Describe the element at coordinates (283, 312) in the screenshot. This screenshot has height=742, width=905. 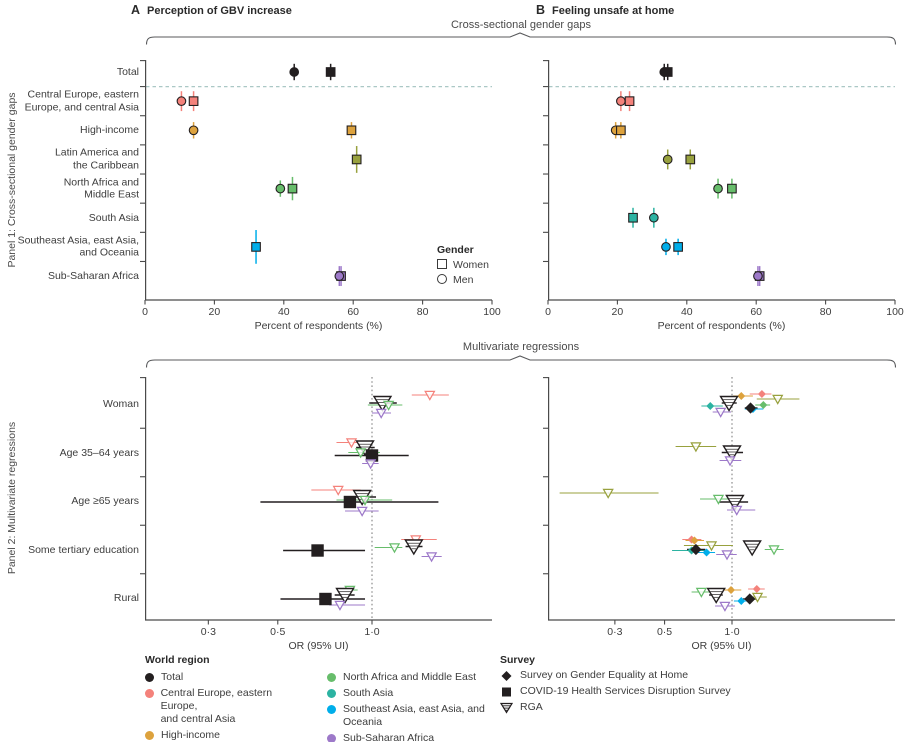
I see `x-tick-label: 40` at that location.